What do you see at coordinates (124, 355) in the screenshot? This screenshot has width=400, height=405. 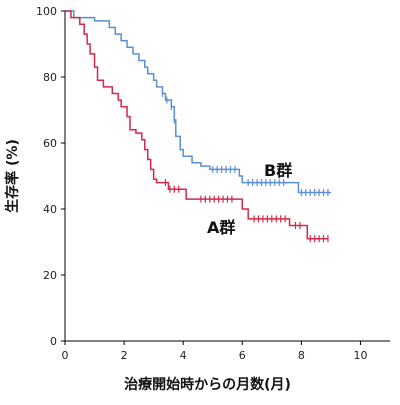 I see `x-tick-label: 2` at bounding box center [124, 355].